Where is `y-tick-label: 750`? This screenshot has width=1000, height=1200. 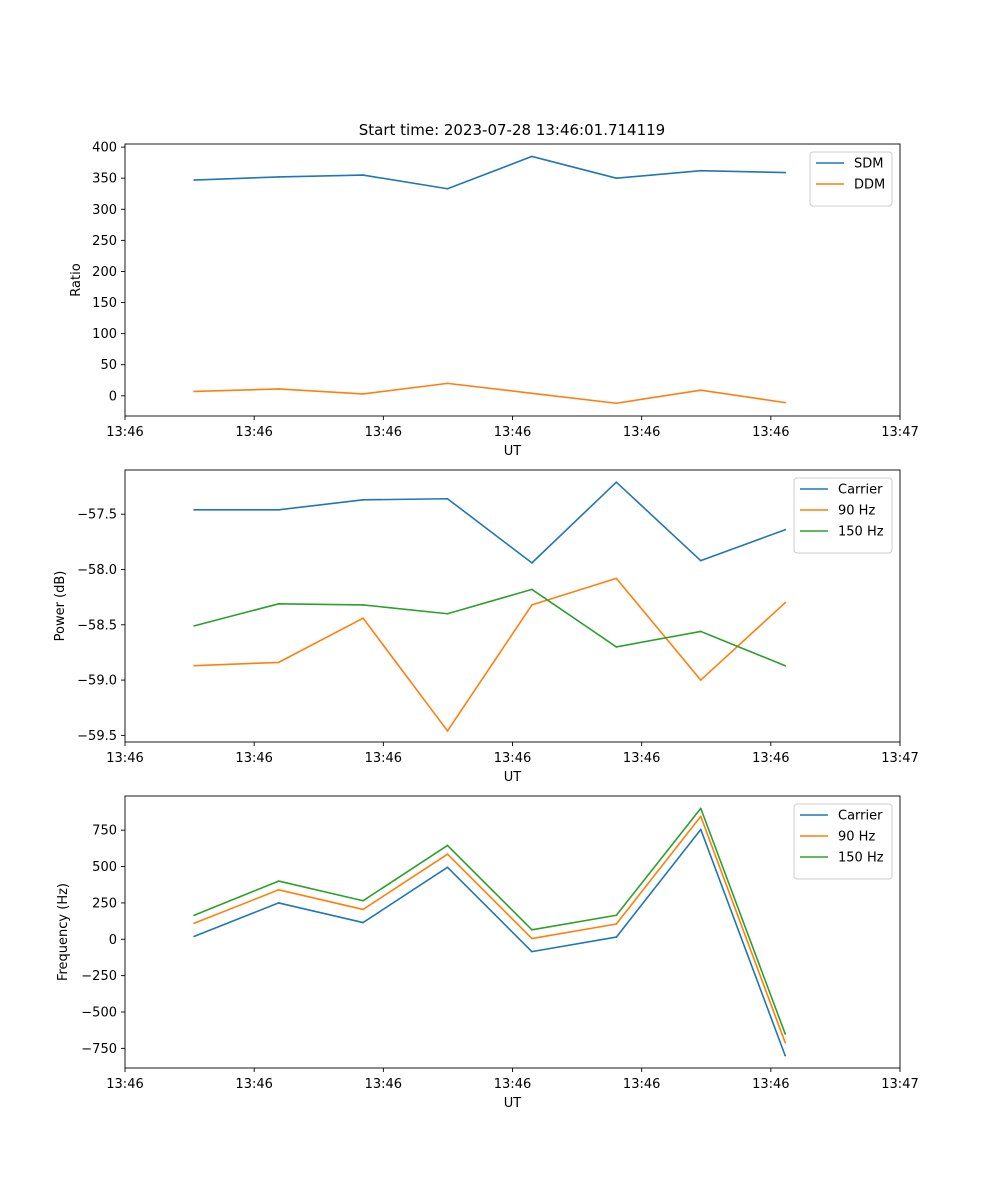 y-tick-label: 750 is located at coordinates (104, 831).